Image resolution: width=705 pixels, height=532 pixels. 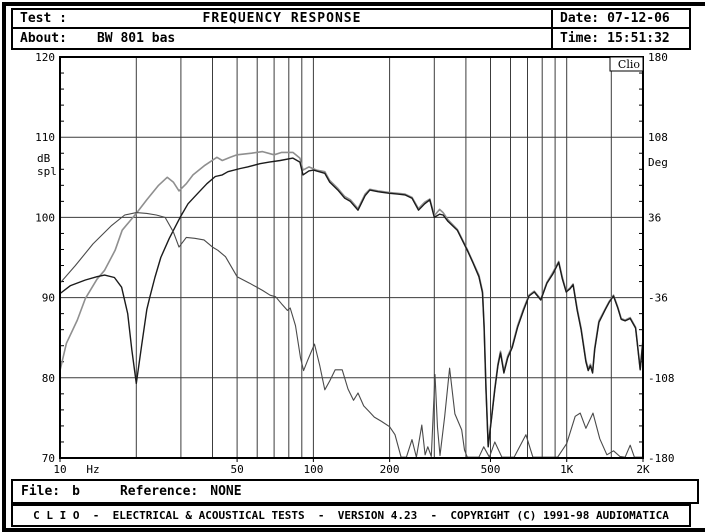 I want to click on reference-value: NONE, so click(x=226, y=491).